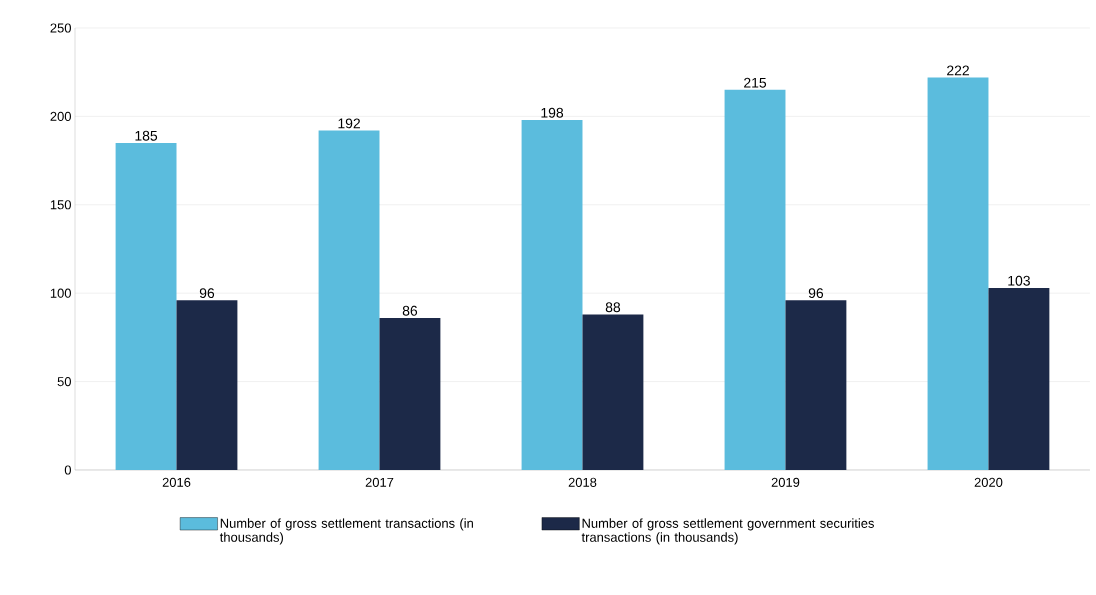 The width and height of the screenshot is (1096, 595). Describe the element at coordinates (410, 310) in the screenshot. I see `data-label: 86` at that location.